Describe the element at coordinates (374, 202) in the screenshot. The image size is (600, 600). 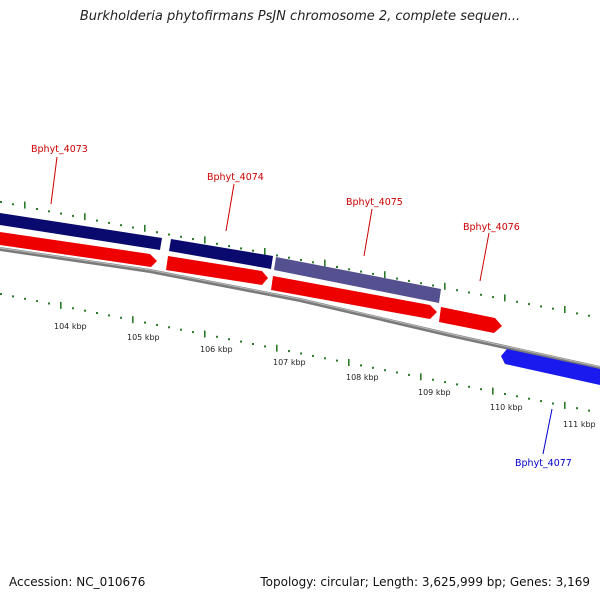
I see `gene-label-bphyt-4075: Bphyt_4075` at that location.